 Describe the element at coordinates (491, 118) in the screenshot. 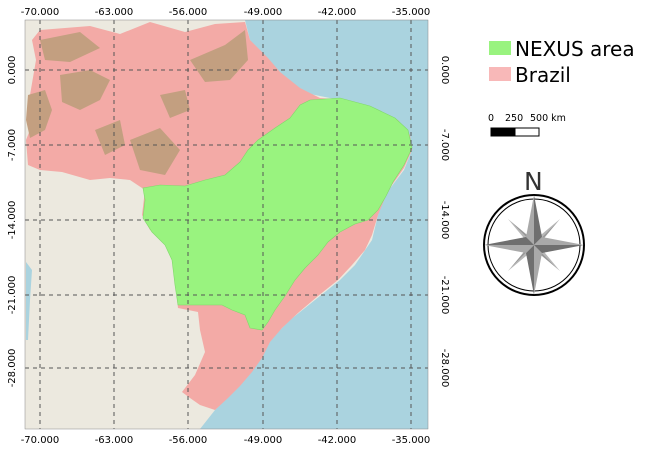

I see `scale-label-0: 0` at that location.